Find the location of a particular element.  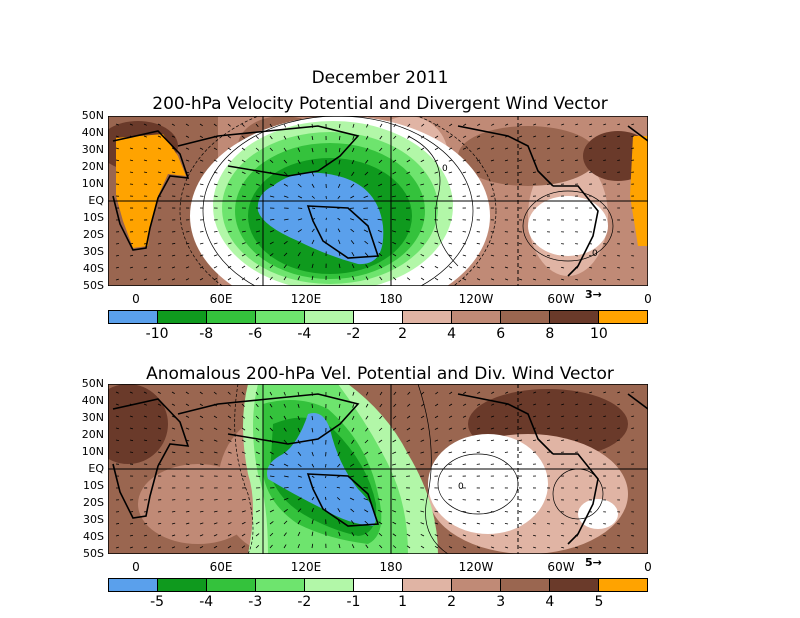

lon-label: 120E is located at coordinates (306, 567).